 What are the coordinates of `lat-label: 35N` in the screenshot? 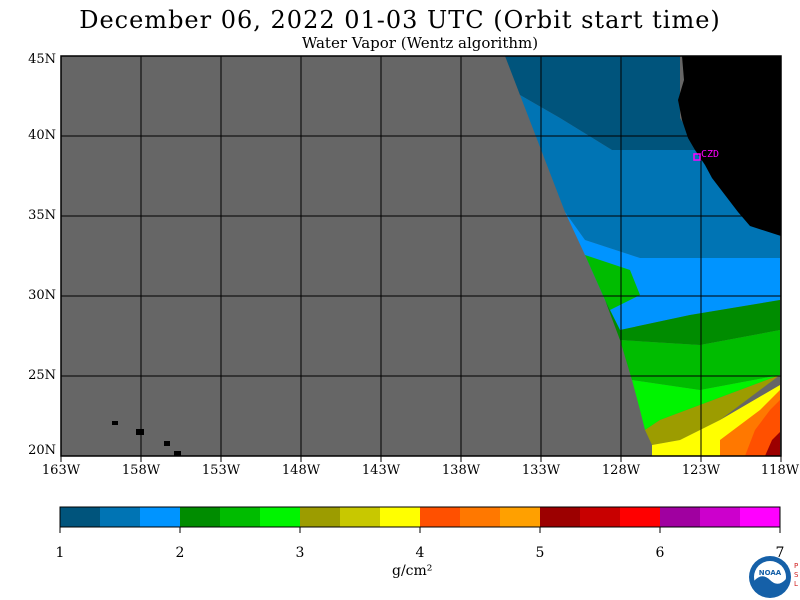 It's located at (42, 215).